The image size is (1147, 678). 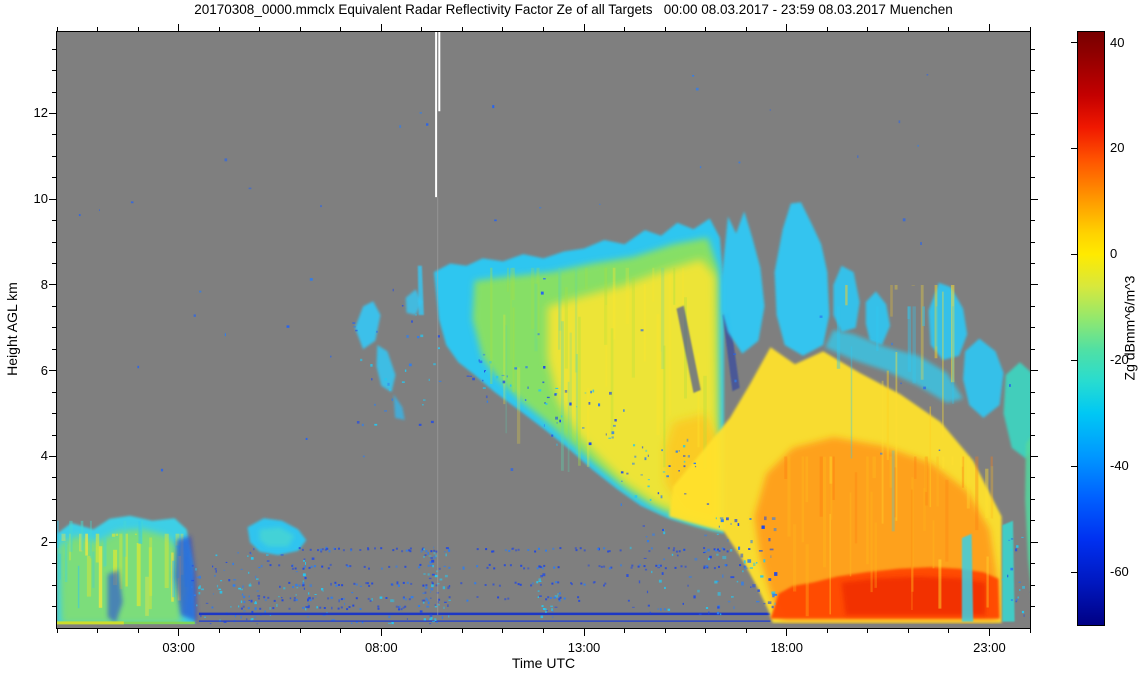 I want to click on y-tick-label: 8, so click(x=44, y=284).